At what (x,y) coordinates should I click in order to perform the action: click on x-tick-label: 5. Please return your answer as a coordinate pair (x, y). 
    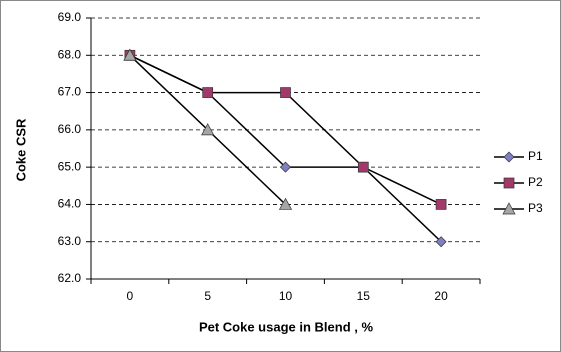
    Looking at the image, I should click on (207, 296).